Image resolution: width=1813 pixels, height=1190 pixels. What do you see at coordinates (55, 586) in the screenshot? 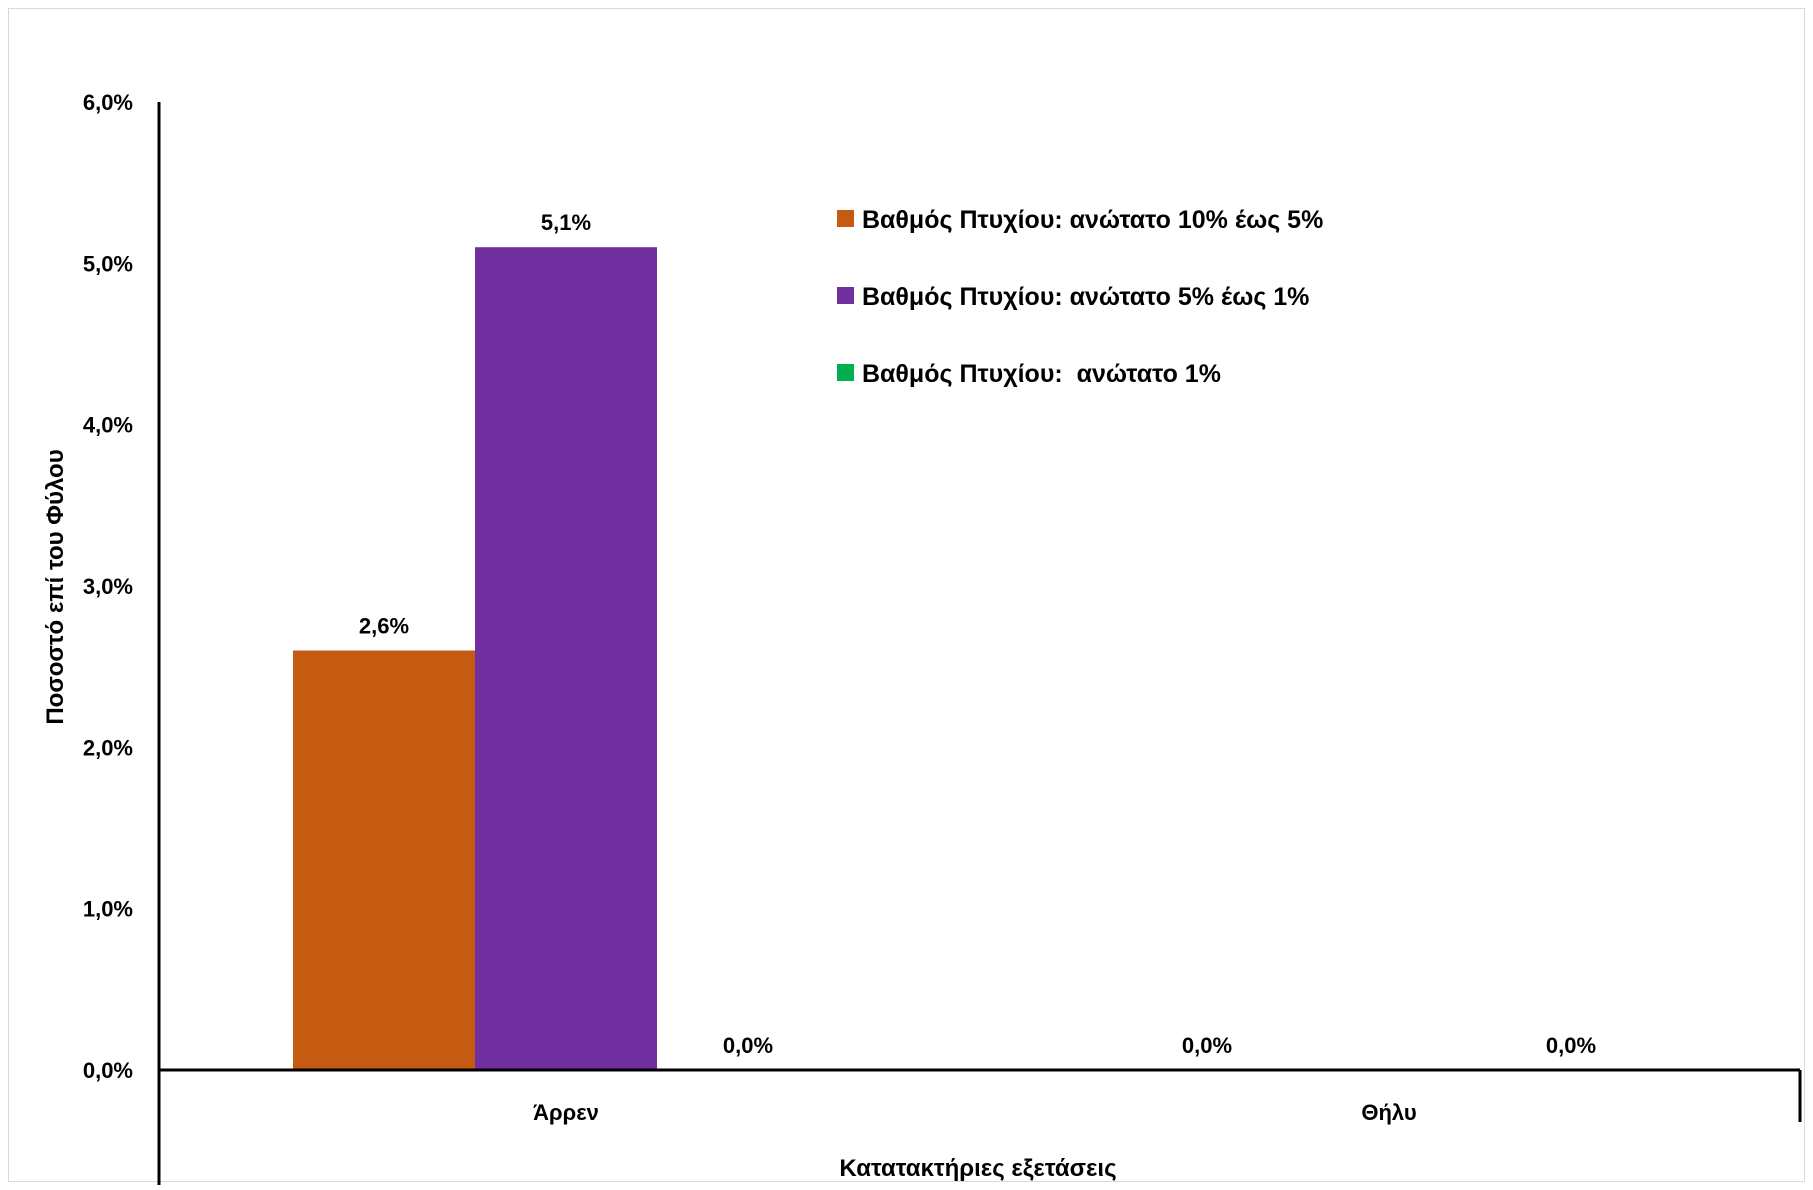
I see `y-axis-title: Ποσοστό επί του Φύλου` at bounding box center [55, 586].